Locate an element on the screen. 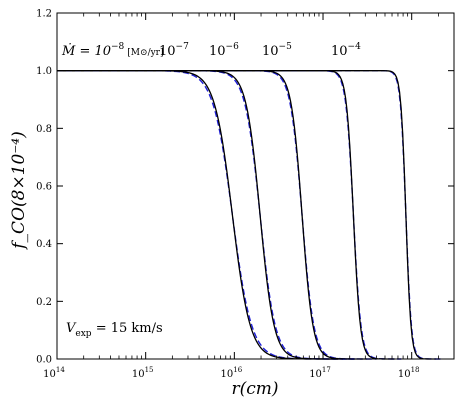  y-tick-label: 0.0 is located at coordinates (44, 360).